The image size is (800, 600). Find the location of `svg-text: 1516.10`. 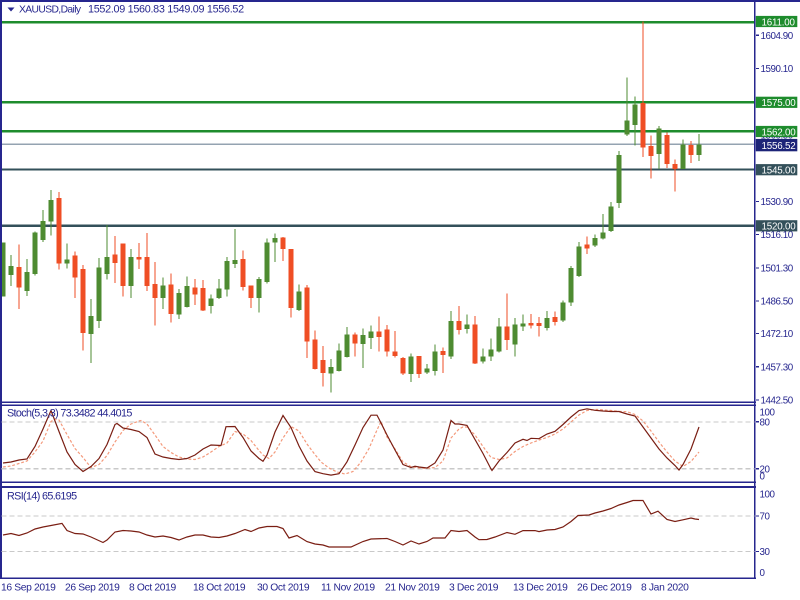

svg-text: 1516.10 is located at coordinates (777, 235).